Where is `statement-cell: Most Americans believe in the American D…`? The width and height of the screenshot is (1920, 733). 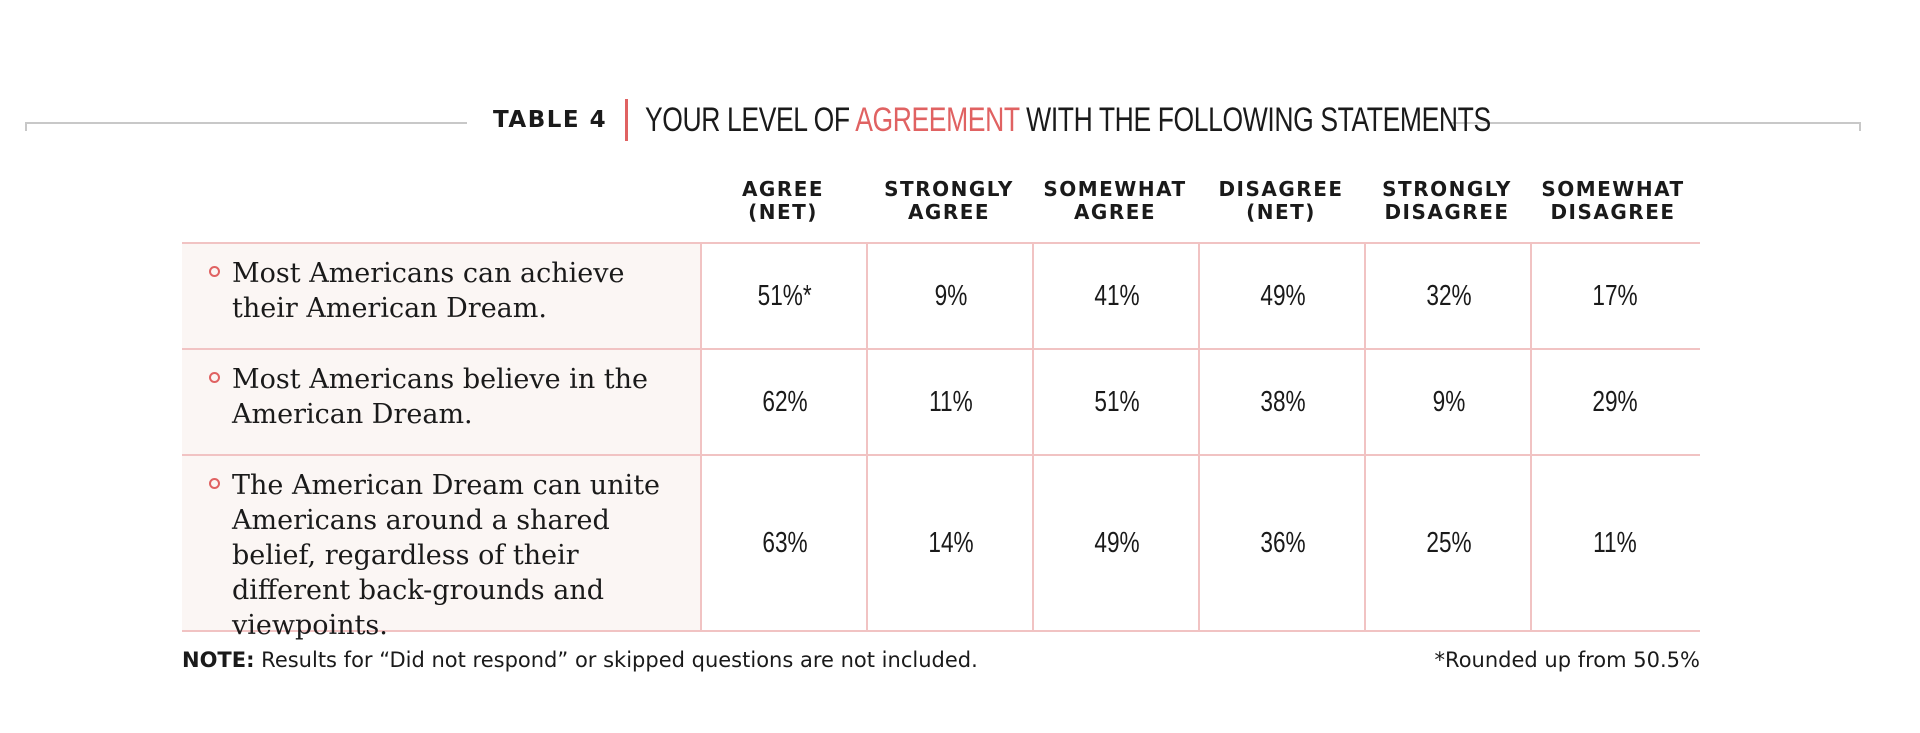 statement-cell: Most Americans believe in the American D… is located at coordinates (441, 402).